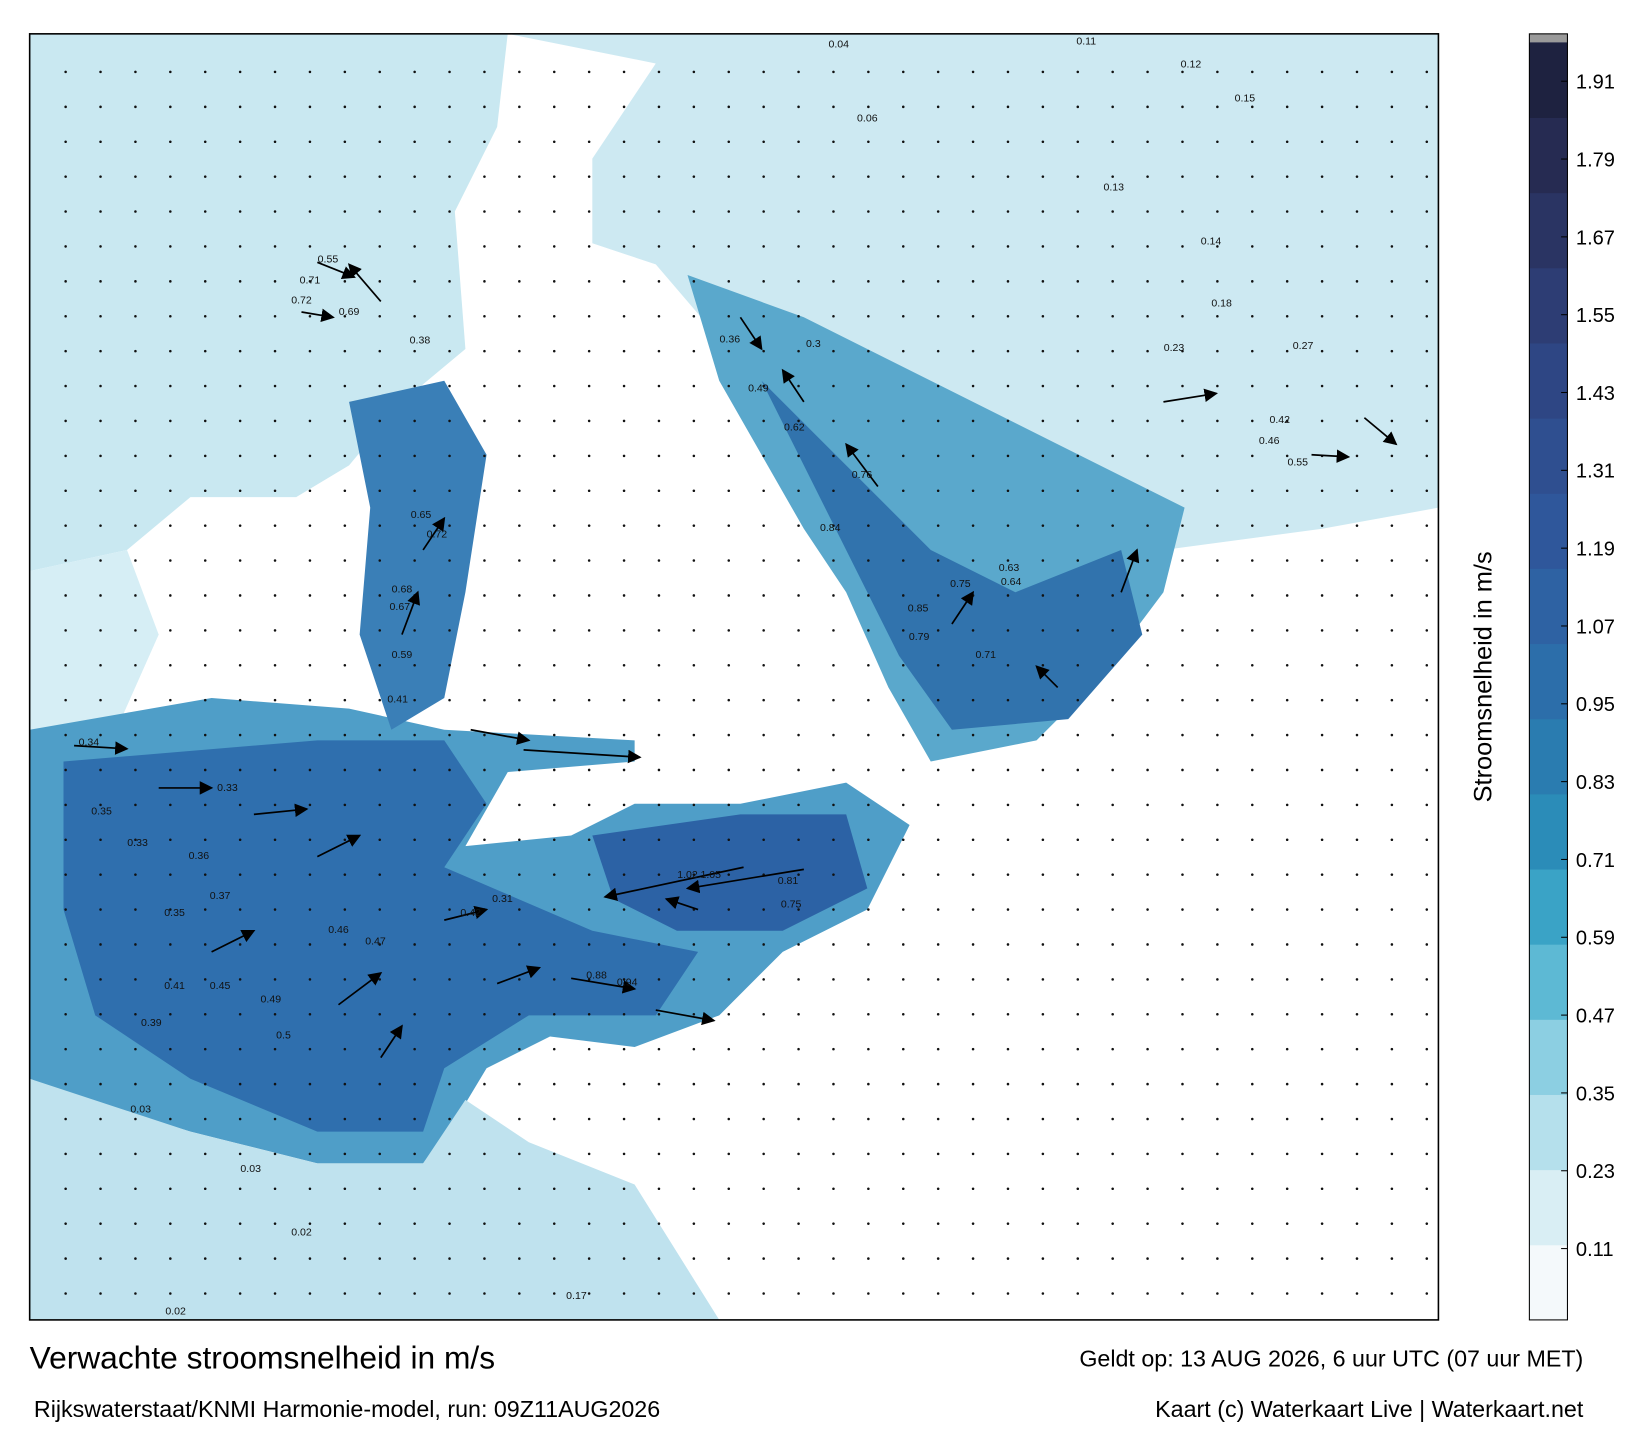  Describe the element at coordinates (220, 896) in the screenshot. I see `speed-label: 0.37` at that location.